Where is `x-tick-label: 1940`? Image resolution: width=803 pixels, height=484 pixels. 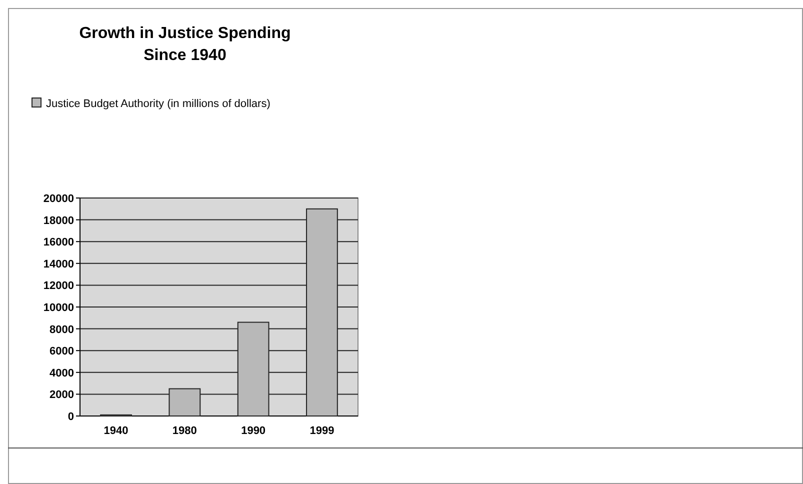 x-tick-label: 1940 is located at coordinates (116, 431).